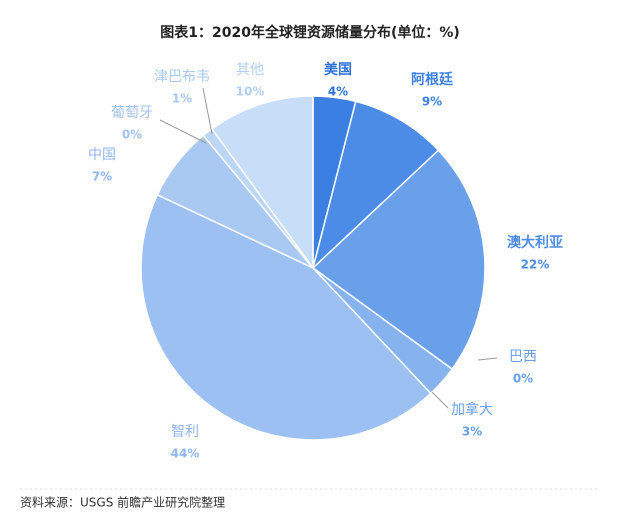 Image resolution: width=617 pixels, height=523 pixels. Describe the element at coordinates (523, 357) in the screenshot. I see `category-label: 巴西` at that location.